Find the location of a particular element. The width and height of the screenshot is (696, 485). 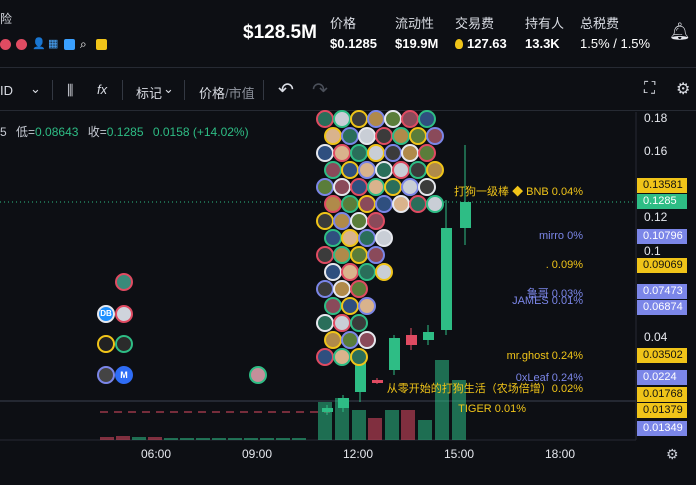

search-icon: ⌕ is located at coordinates (83, 44).